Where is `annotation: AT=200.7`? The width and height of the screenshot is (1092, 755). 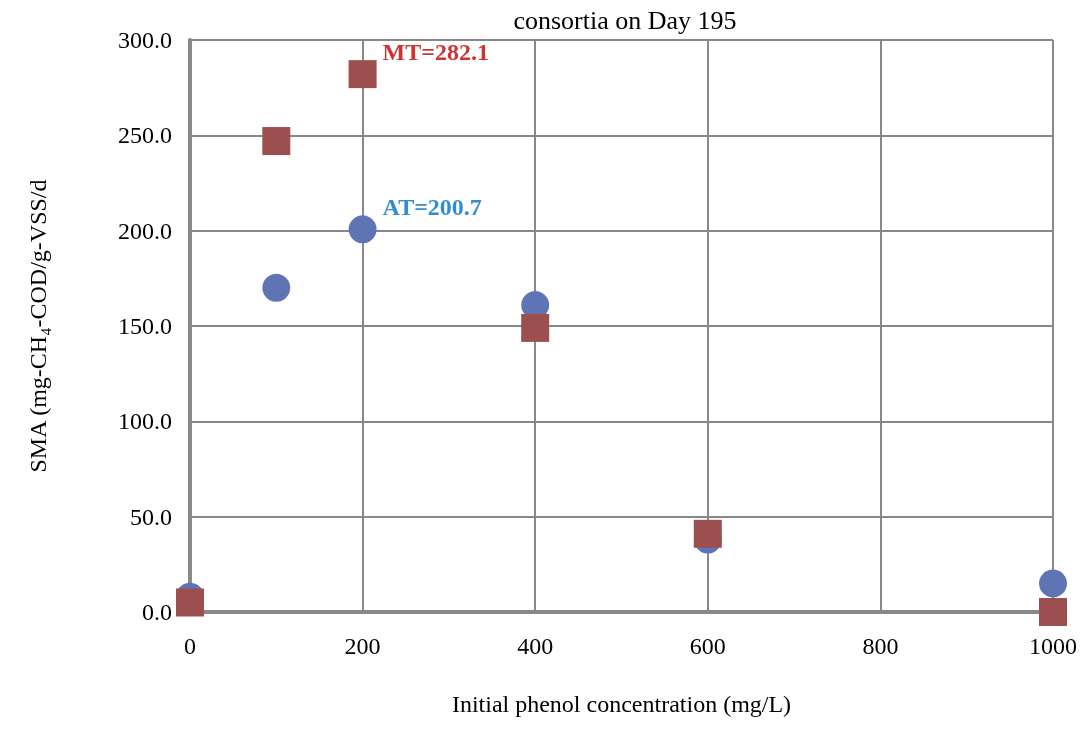 annotation: AT=200.7 is located at coordinates (432, 207).